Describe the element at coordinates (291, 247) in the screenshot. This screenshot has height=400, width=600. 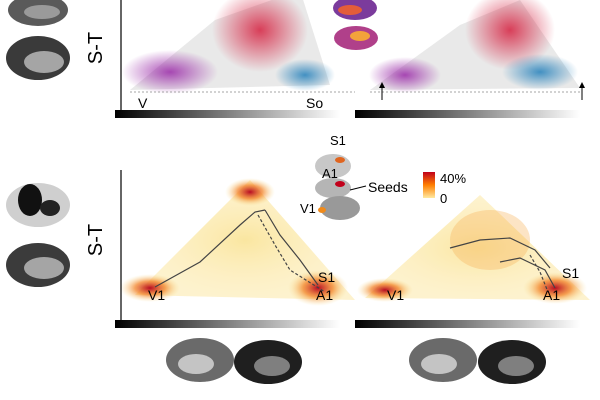
I see `trajectory-s1` at that location.